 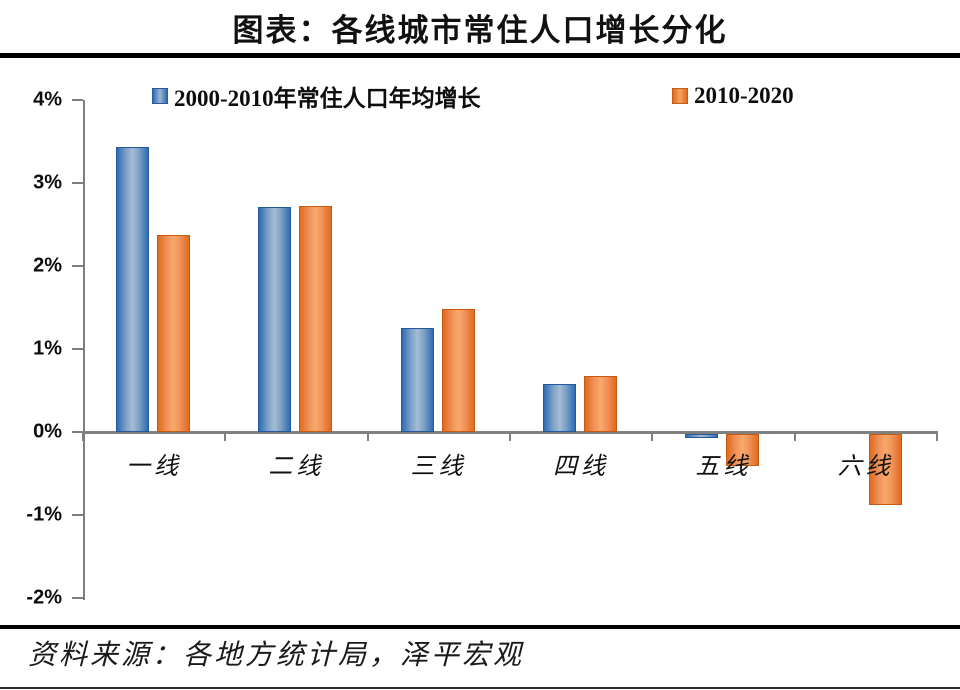 I want to click on legend-item-2010-2020: 2010-2020, so click(x=733, y=96).